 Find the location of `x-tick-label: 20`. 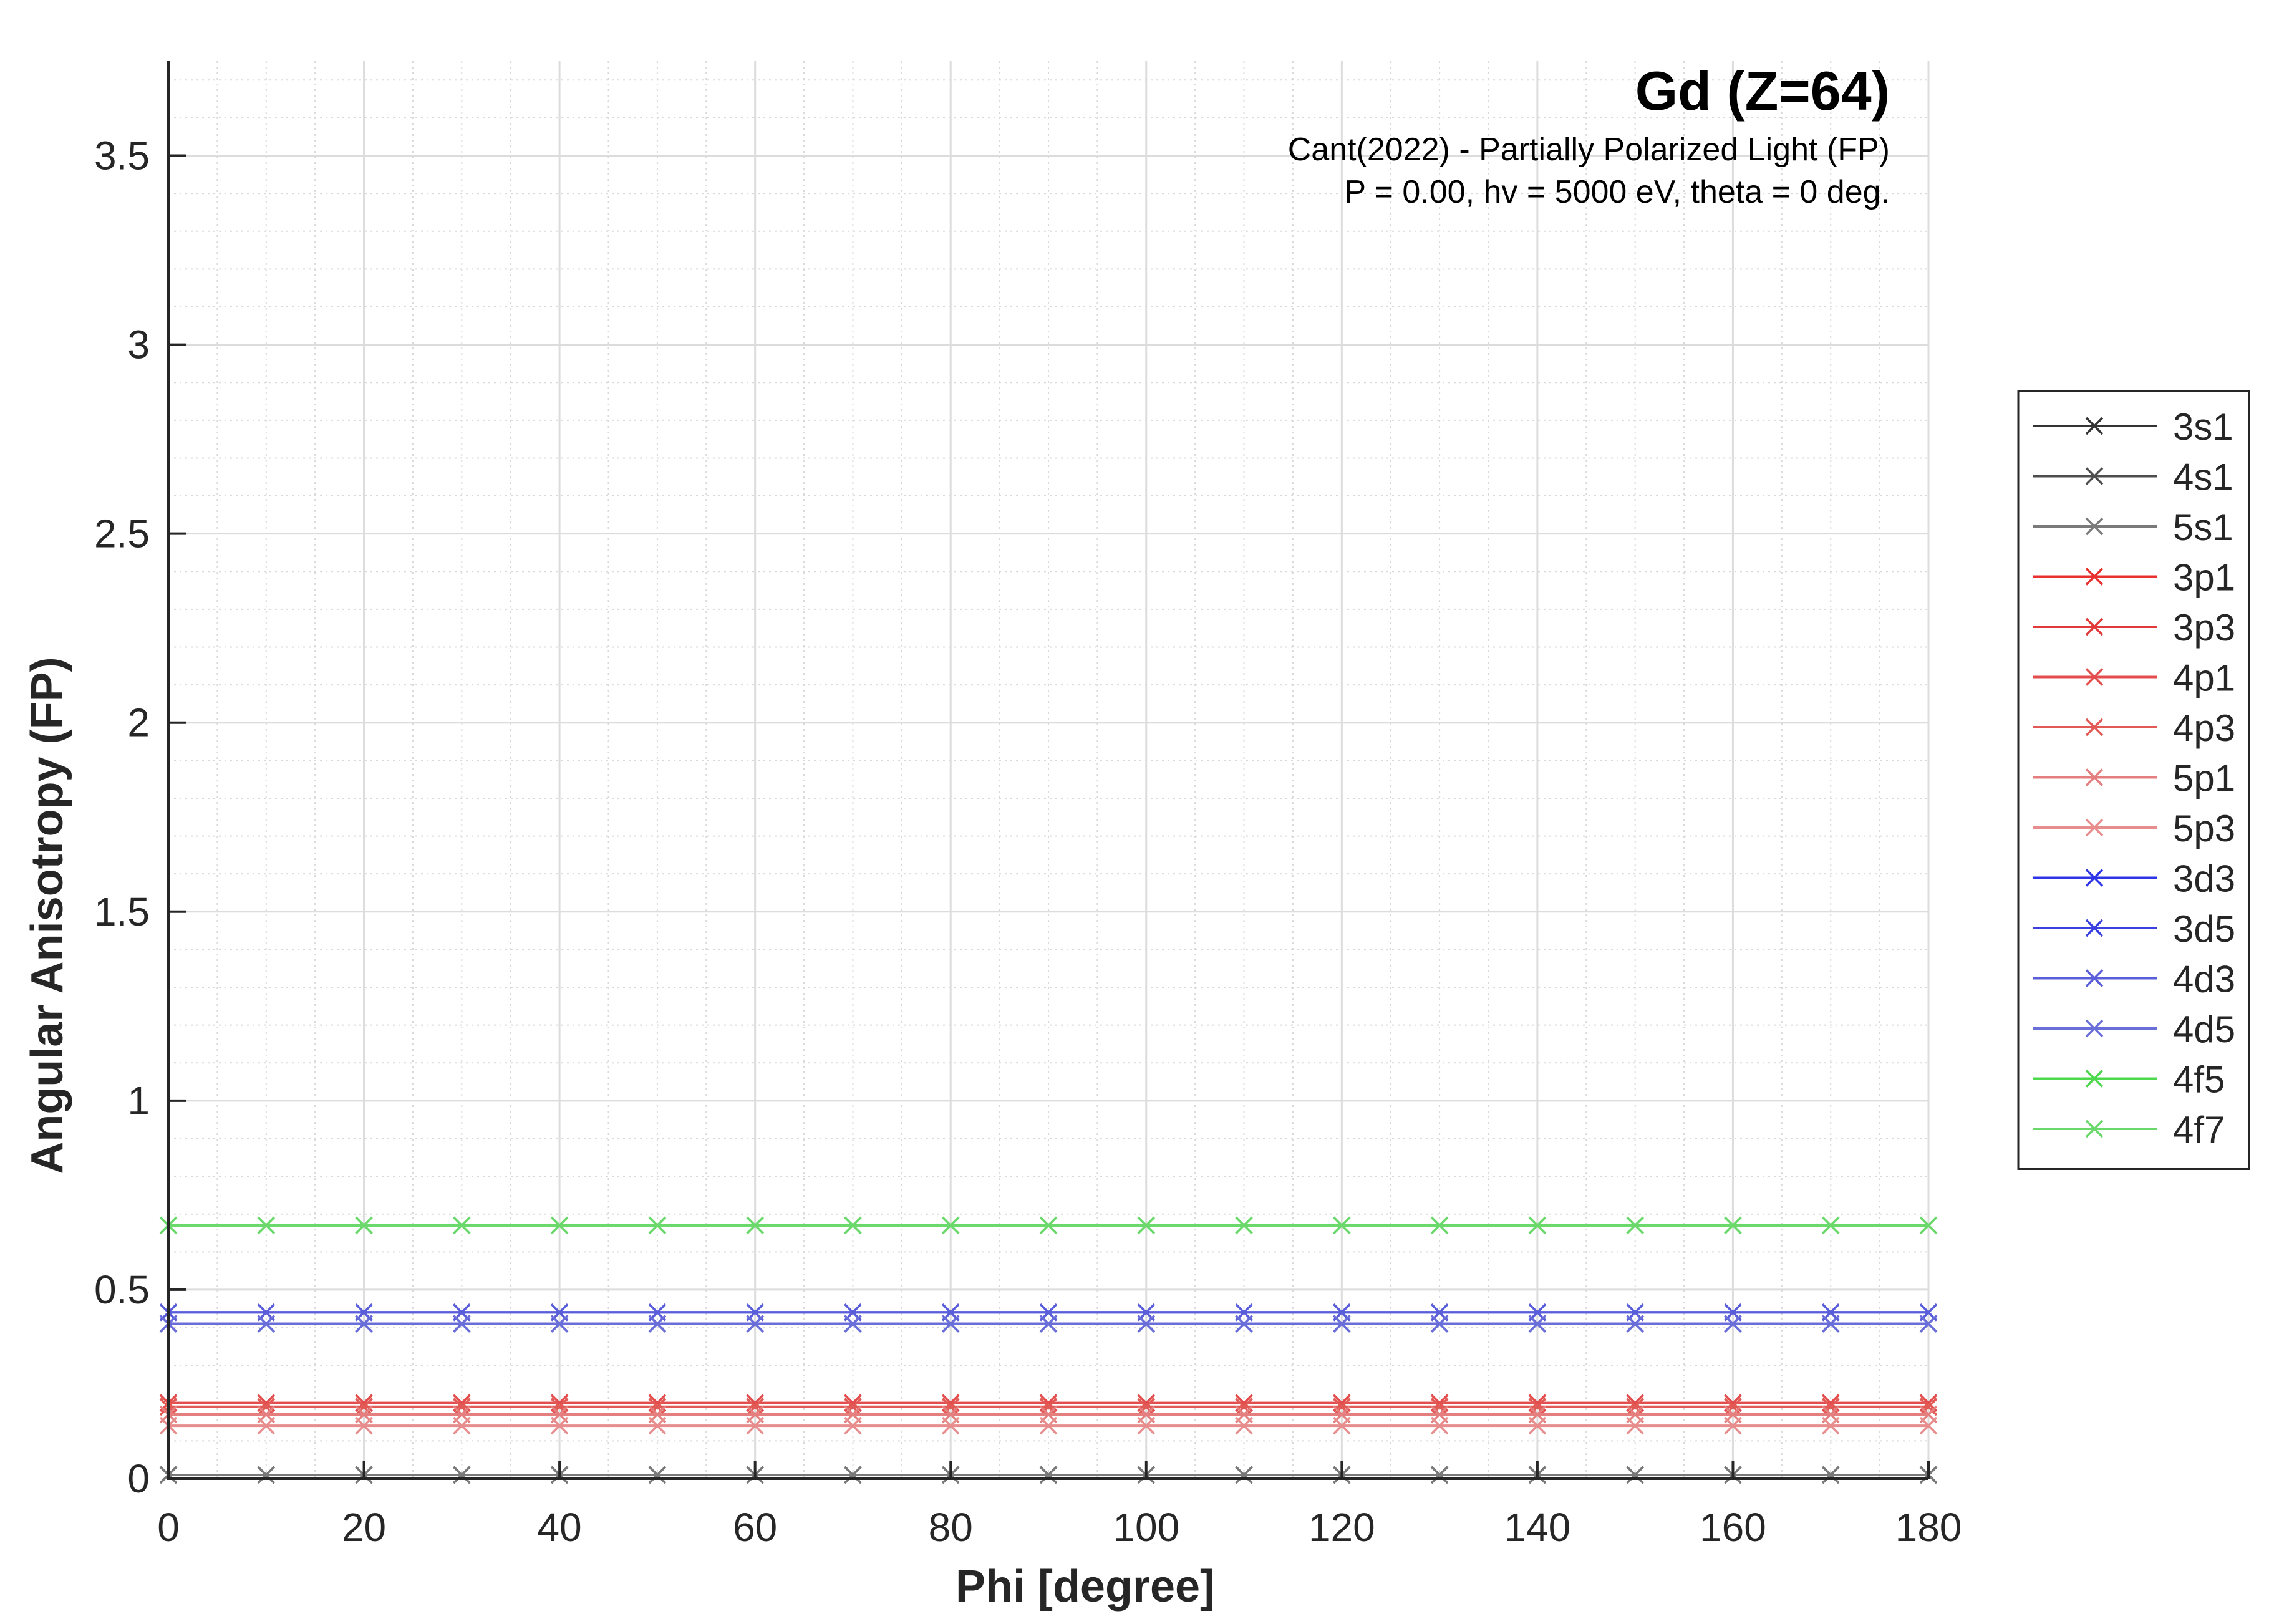

x-tick-label: 20 is located at coordinates (364, 1527).